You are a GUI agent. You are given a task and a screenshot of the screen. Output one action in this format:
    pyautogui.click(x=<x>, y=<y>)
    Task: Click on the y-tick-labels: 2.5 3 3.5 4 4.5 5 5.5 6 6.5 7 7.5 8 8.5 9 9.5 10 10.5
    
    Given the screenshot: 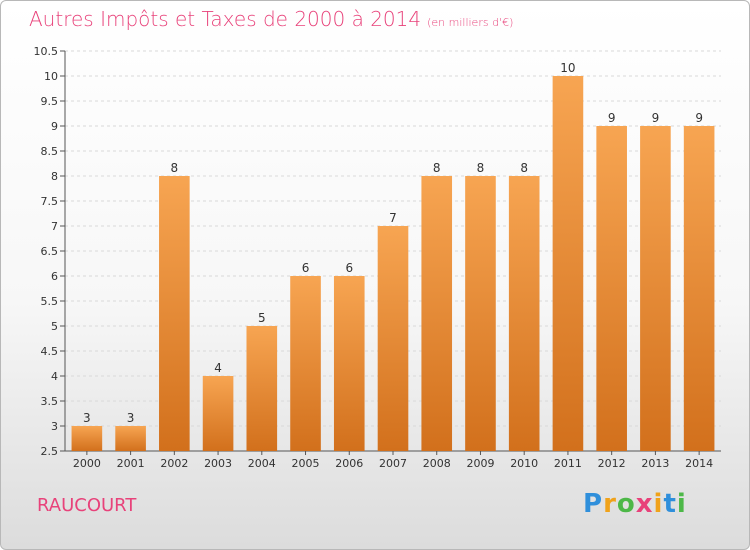 What is the action you would take?
    pyautogui.click(x=46, y=251)
    